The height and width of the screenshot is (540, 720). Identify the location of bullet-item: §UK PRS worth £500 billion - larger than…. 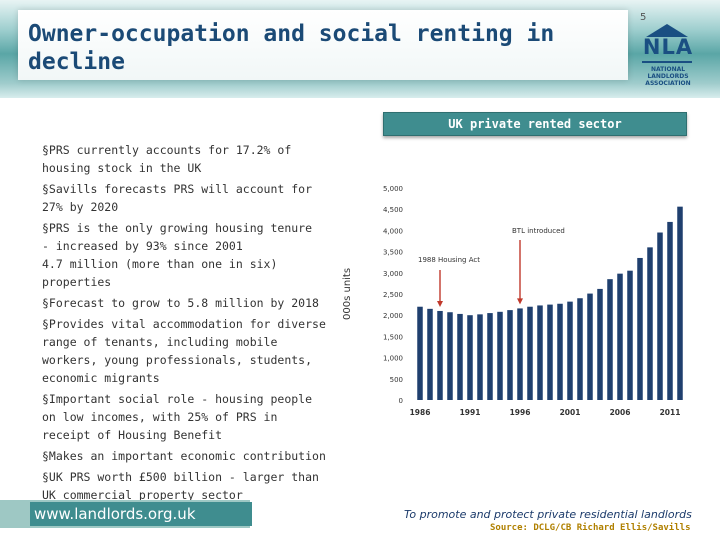
(180, 486).